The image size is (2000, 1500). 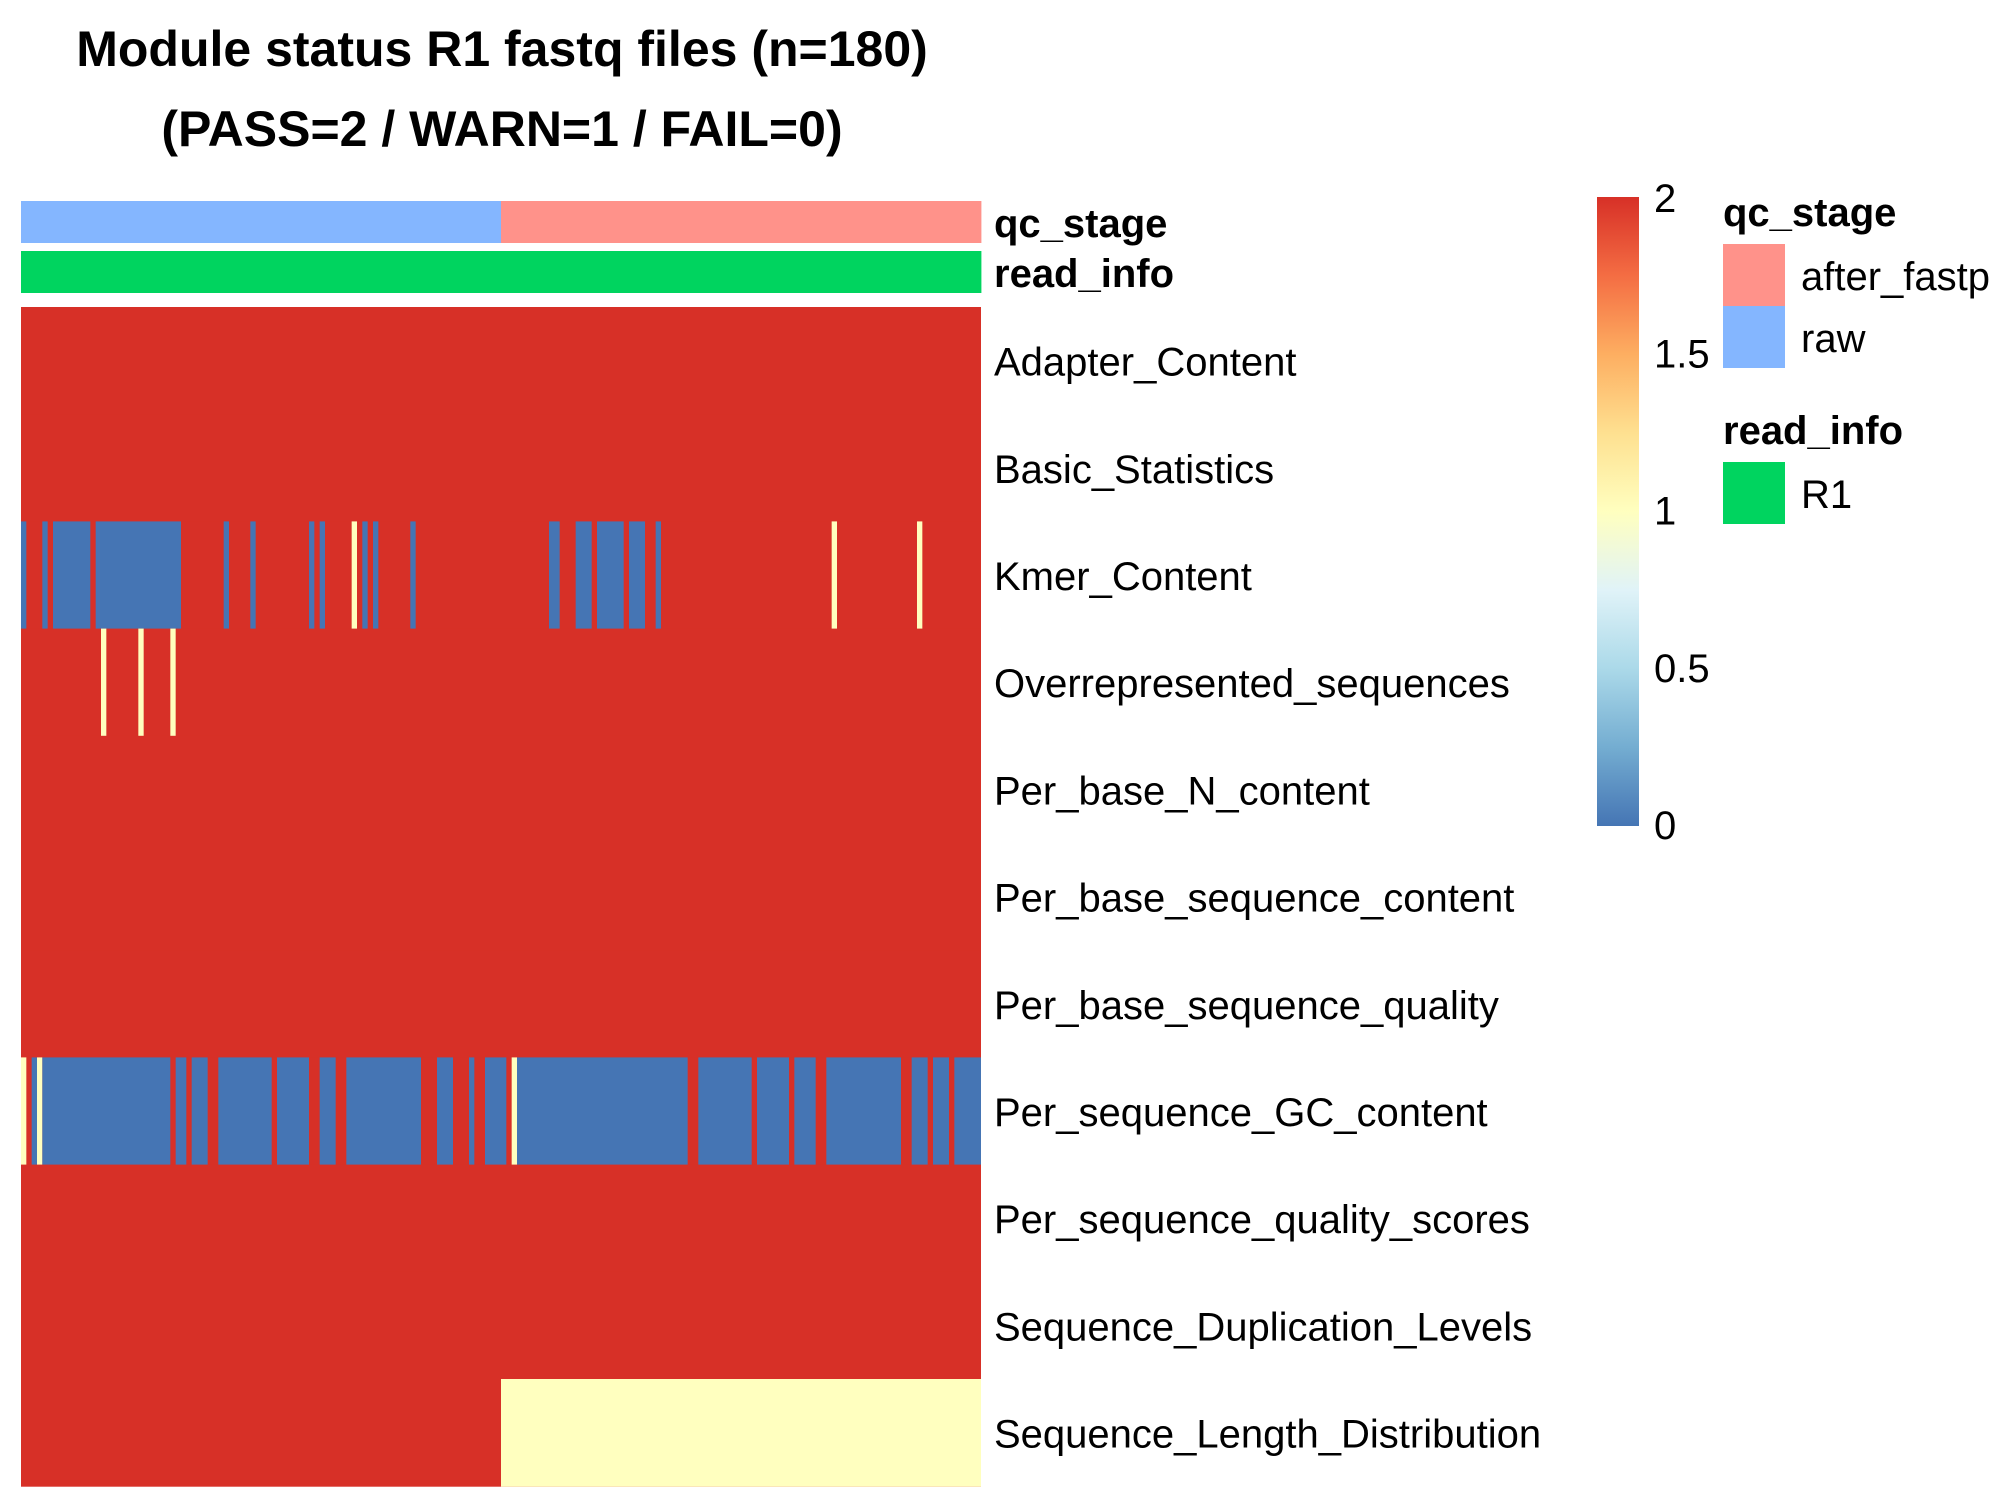 I want to click on chart-subtitle: (PASS=2 / WARN=1 / FAIL=0), so click(x=501, y=129).